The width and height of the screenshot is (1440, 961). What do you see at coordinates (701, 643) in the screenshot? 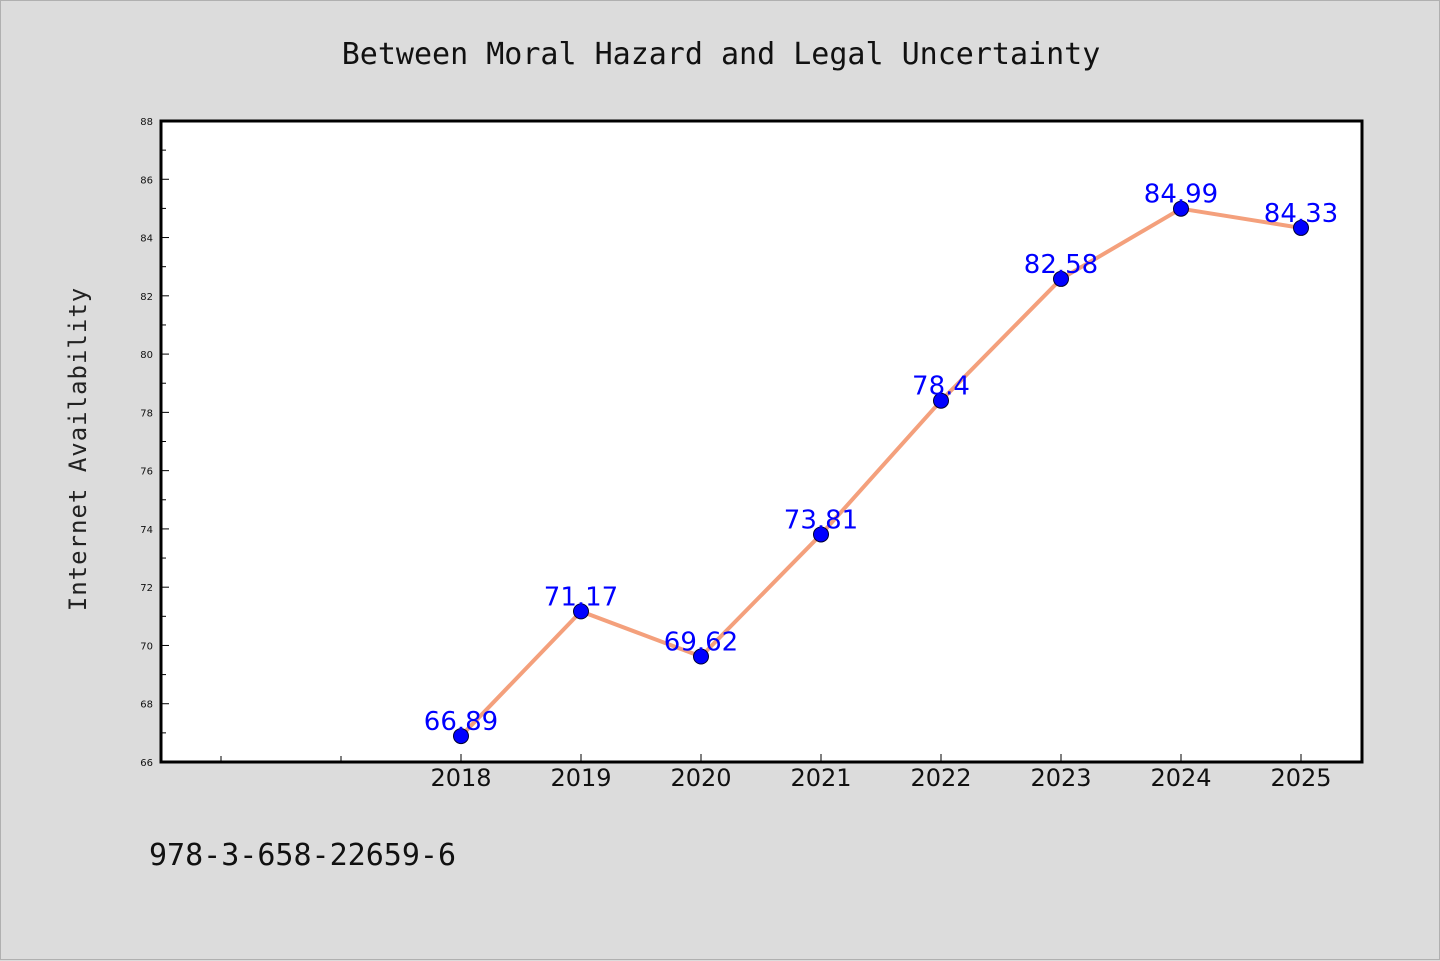
I see `data-label: 69.62` at bounding box center [701, 643].